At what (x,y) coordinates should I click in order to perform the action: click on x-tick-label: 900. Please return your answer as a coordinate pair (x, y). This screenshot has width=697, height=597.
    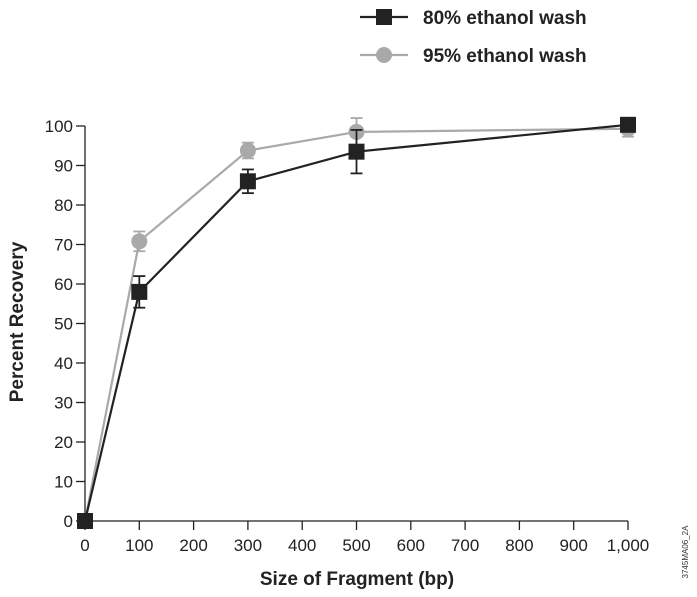
    Looking at the image, I should click on (574, 545).